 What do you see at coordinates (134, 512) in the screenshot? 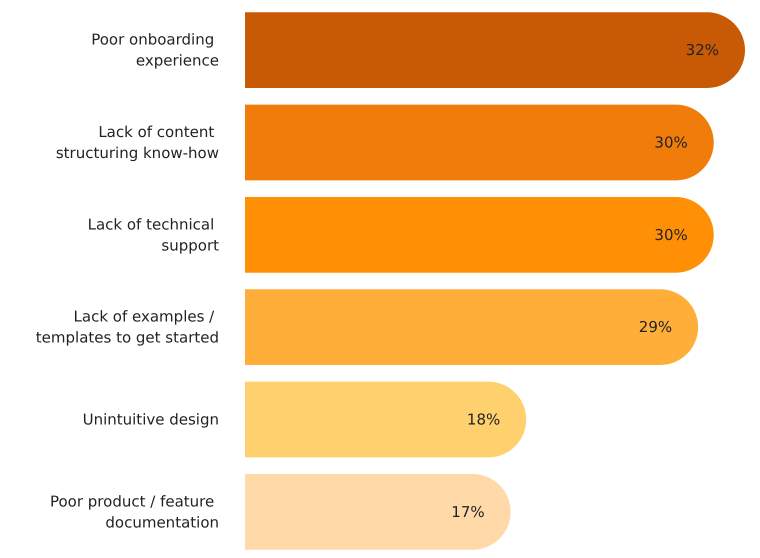
I see `y-tick-label: Poor product / feature documentation` at bounding box center [134, 512].